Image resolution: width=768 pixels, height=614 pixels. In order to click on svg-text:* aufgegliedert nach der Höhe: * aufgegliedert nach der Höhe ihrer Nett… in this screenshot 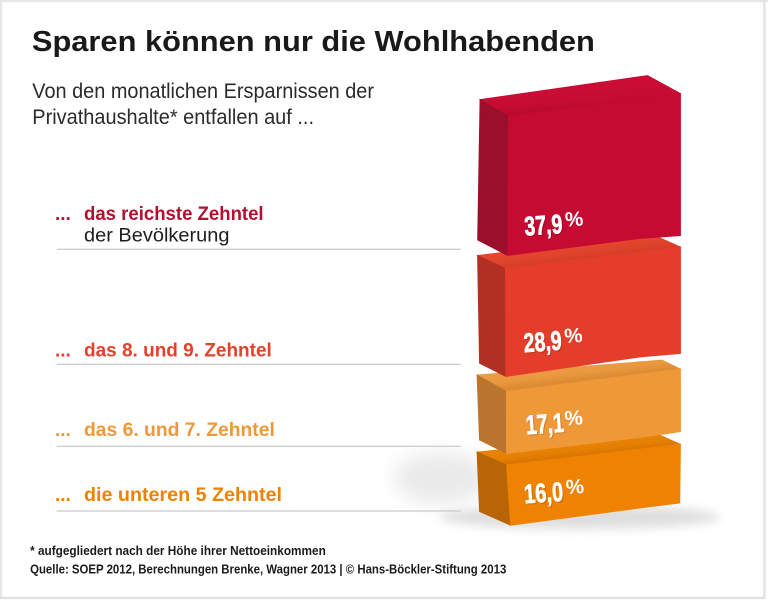, I will do `click(178, 550)`.